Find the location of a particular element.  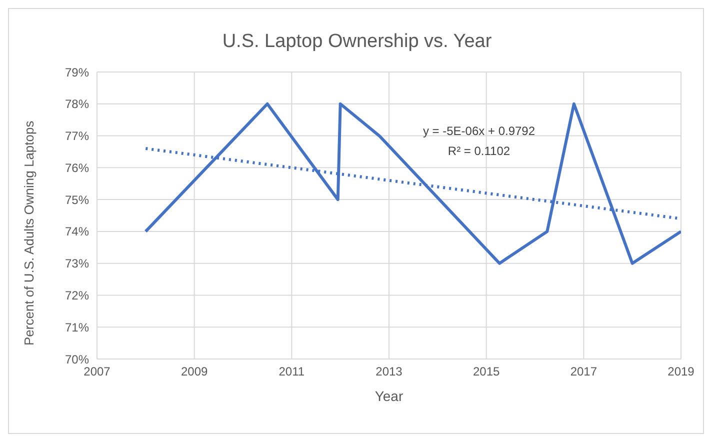

y-tick-label: 74% is located at coordinates (77, 231).